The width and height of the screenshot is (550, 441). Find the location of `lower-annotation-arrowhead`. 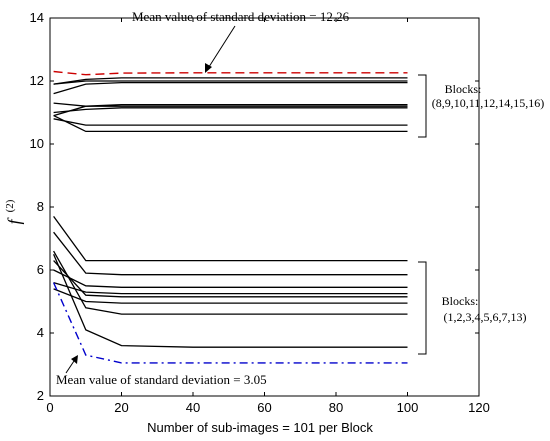

lower-annotation-arrowhead is located at coordinates (74, 359).